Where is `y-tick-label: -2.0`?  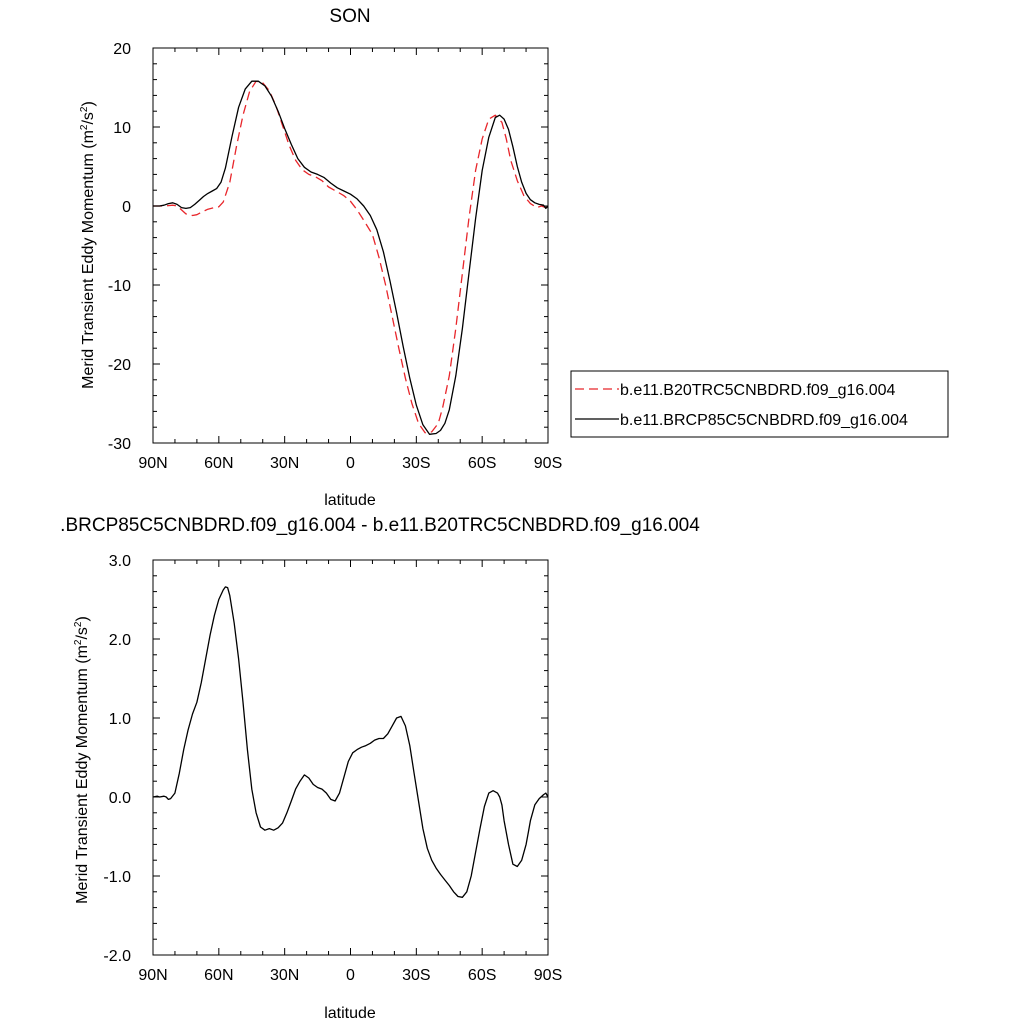 y-tick-label: -2.0 is located at coordinates (117, 956).